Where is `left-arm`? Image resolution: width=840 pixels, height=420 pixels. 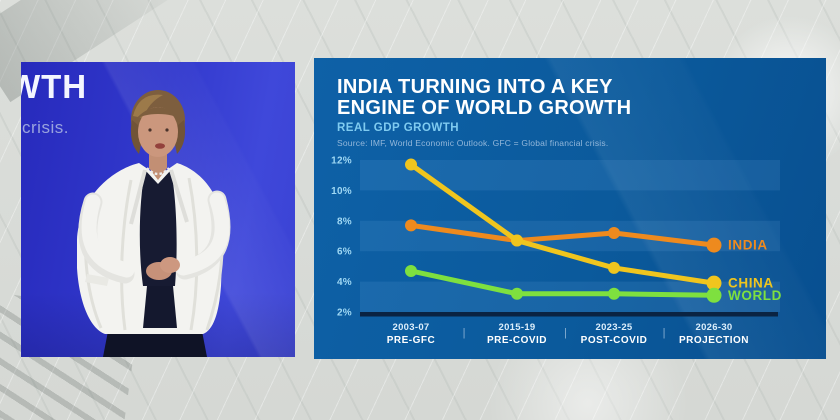 left-arm is located at coordinates (108, 236).